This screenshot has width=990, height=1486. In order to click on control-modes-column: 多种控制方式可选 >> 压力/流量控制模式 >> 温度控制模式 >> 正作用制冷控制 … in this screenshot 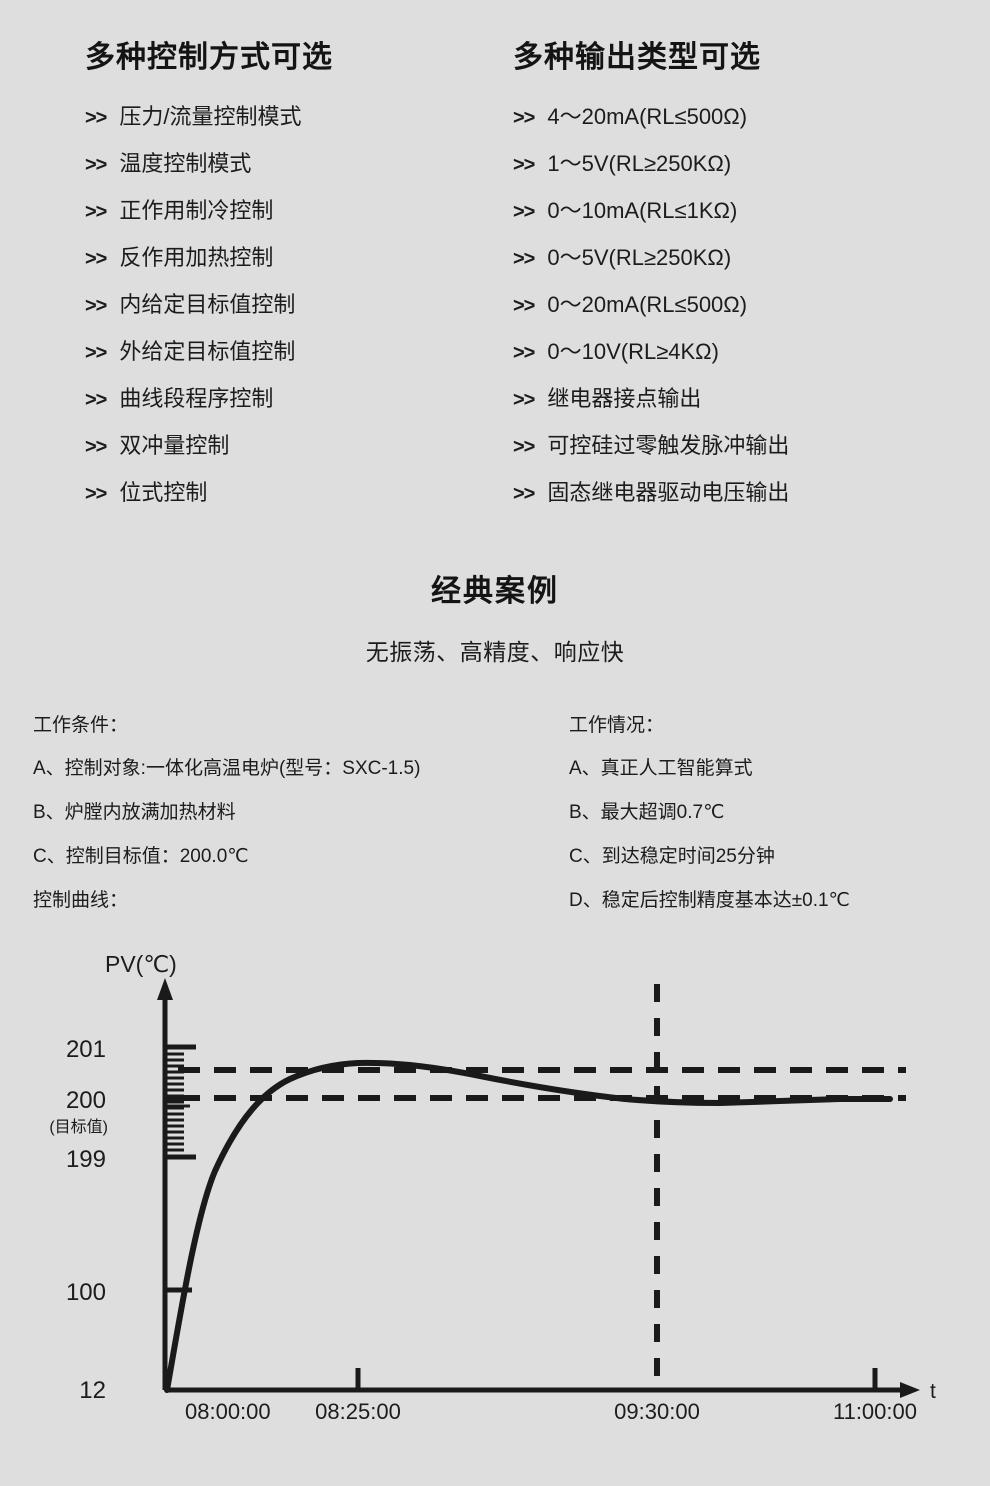, I will do `click(295, 284)`.